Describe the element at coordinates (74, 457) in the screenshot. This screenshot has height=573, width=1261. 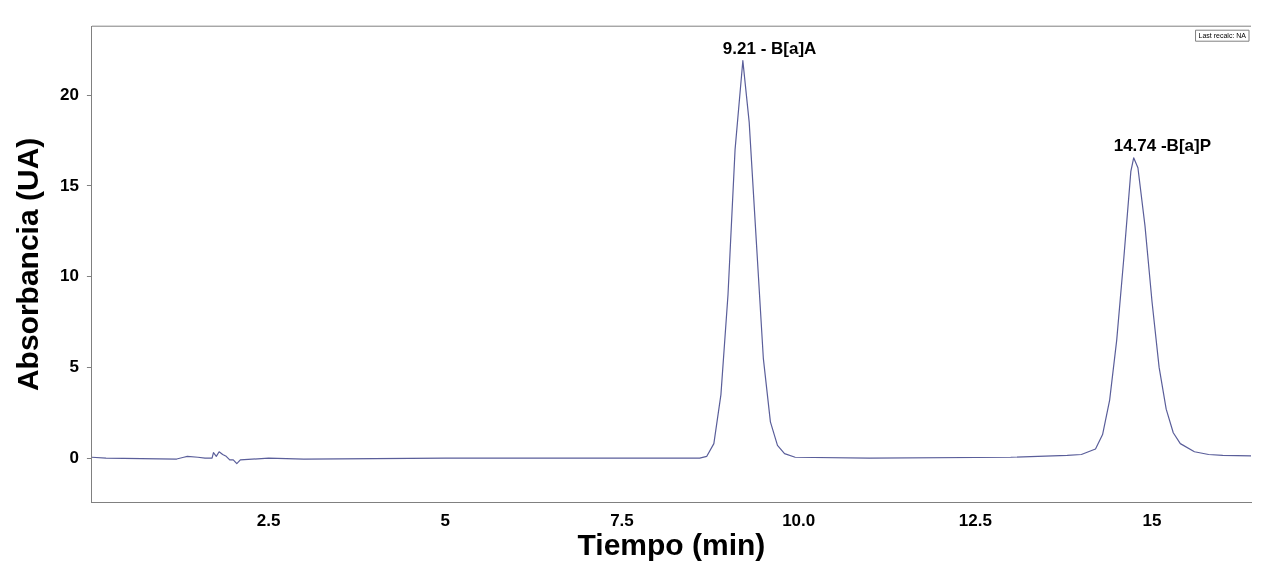
I see `y-tick-label: 0` at that location.